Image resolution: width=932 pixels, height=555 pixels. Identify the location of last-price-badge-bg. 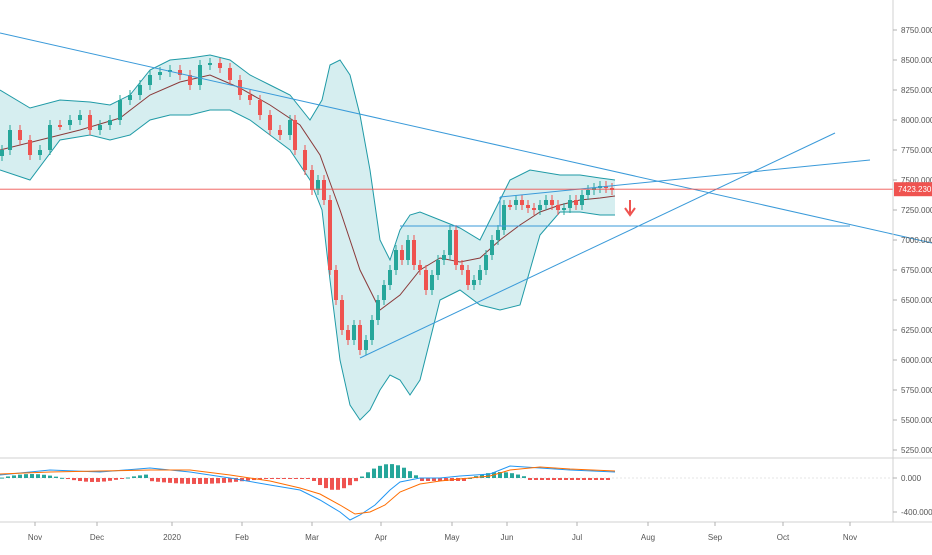
(913, 189).